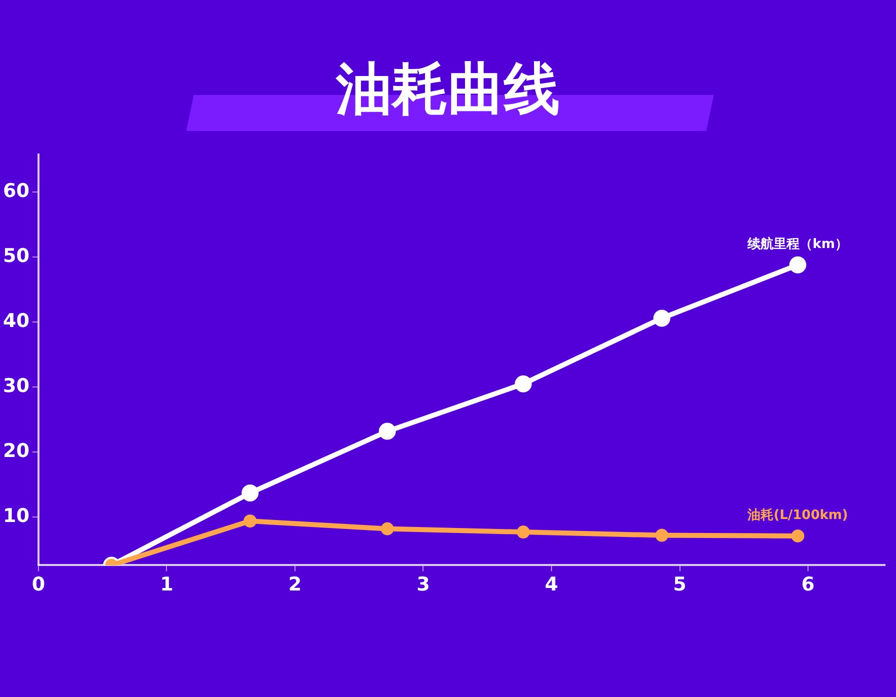 The width and height of the screenshot is (896, 697). What do you see at coordinates (551, 585) in the screenshot?
I see `x-tick-label: 4` at bounding box center [551, 585].